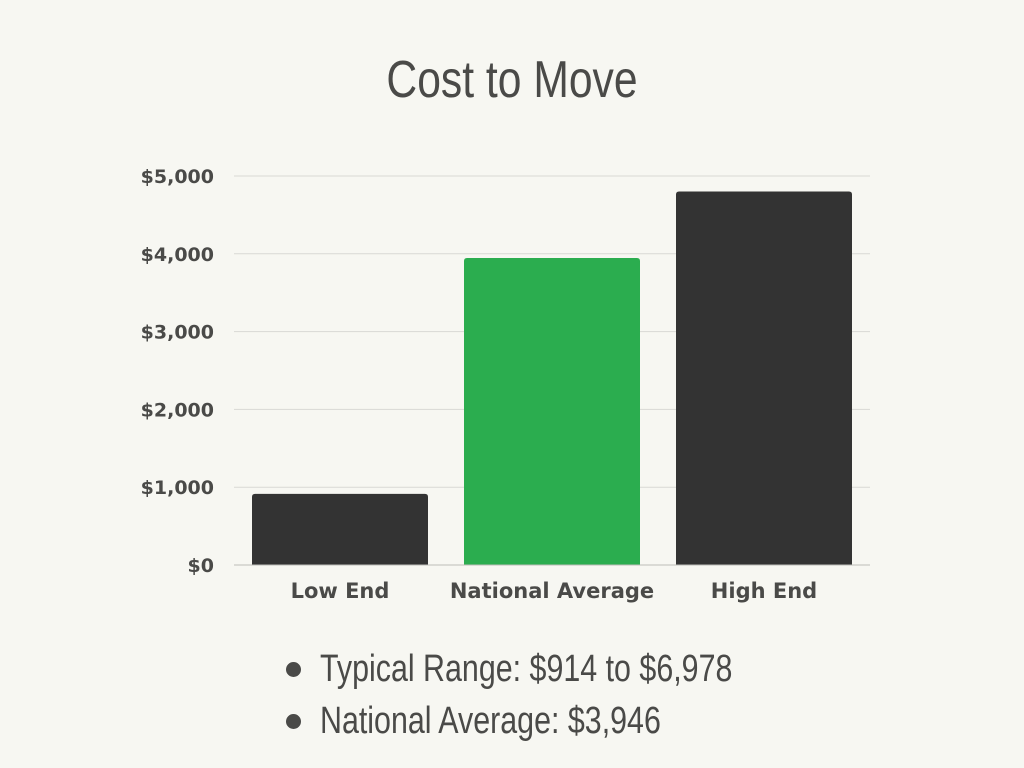  I want to click on note-national-average: National Average: $3,946, so click(559, 723).